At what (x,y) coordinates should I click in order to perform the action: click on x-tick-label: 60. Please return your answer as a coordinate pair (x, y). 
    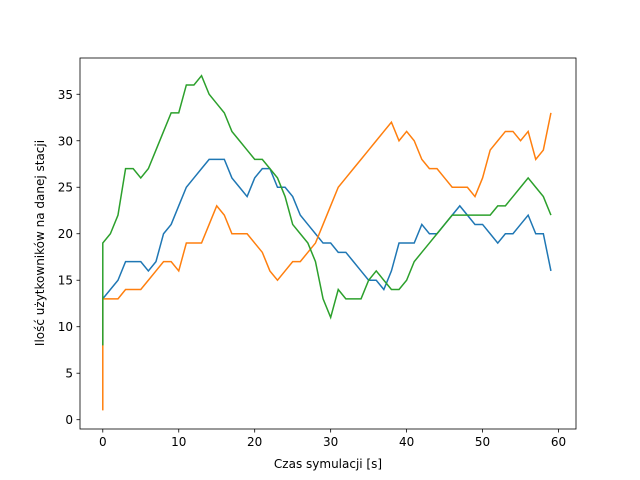
    Looking at the image, I should click on (558, 442).